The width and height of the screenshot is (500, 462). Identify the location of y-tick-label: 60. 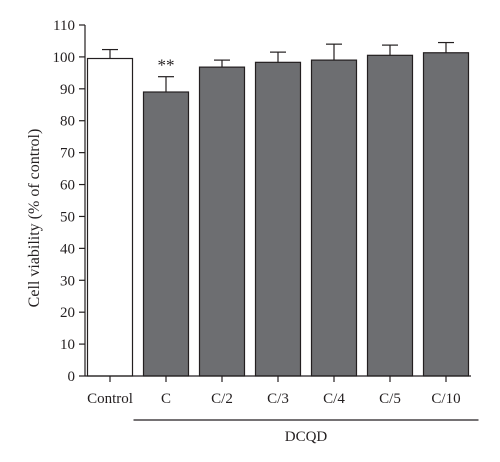
(67, 186).